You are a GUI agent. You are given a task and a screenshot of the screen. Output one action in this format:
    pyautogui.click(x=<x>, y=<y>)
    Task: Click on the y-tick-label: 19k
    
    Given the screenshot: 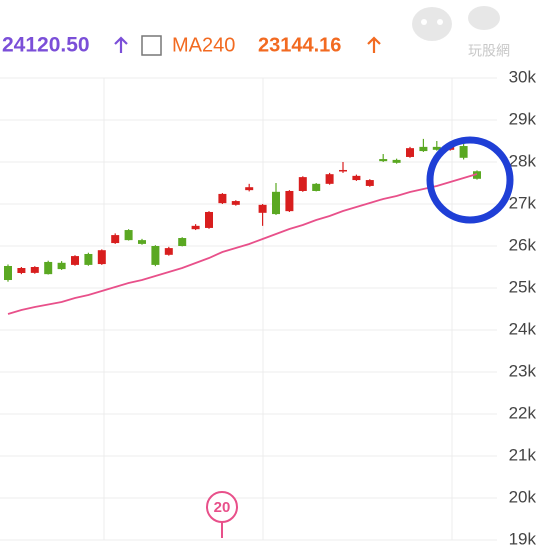 What is the action you would take?
    pyautogui.click(x=523, y=538)
    